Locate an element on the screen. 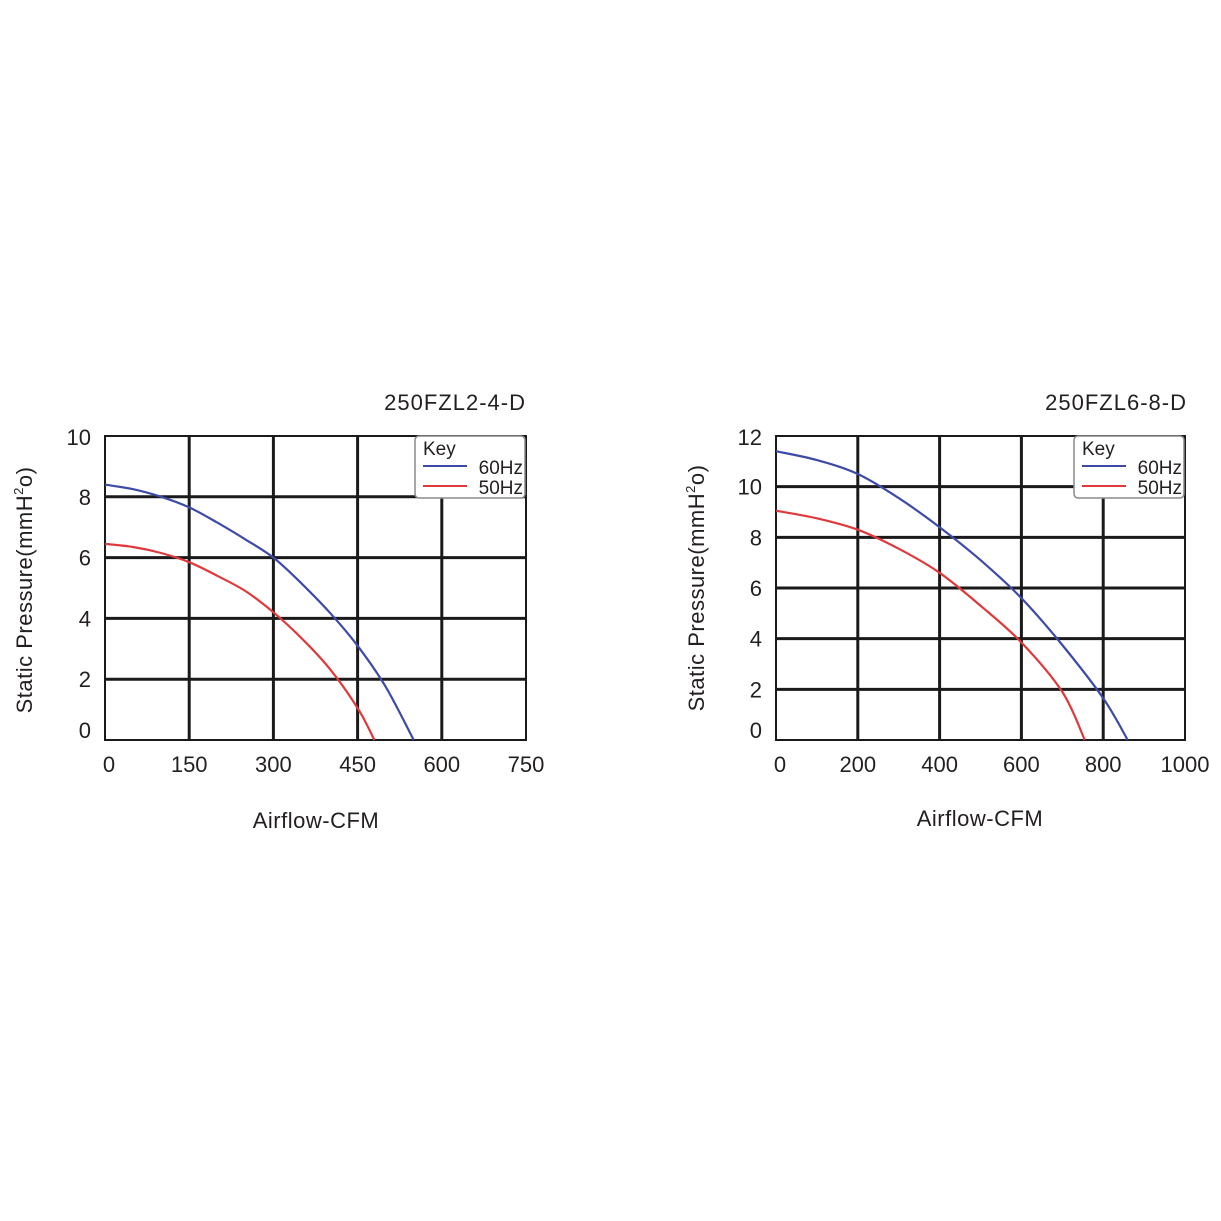 Image resolution: width=1221 pixels, height=1221 pixels. x-tick-label: 200 is located at coordinates (857, 764).